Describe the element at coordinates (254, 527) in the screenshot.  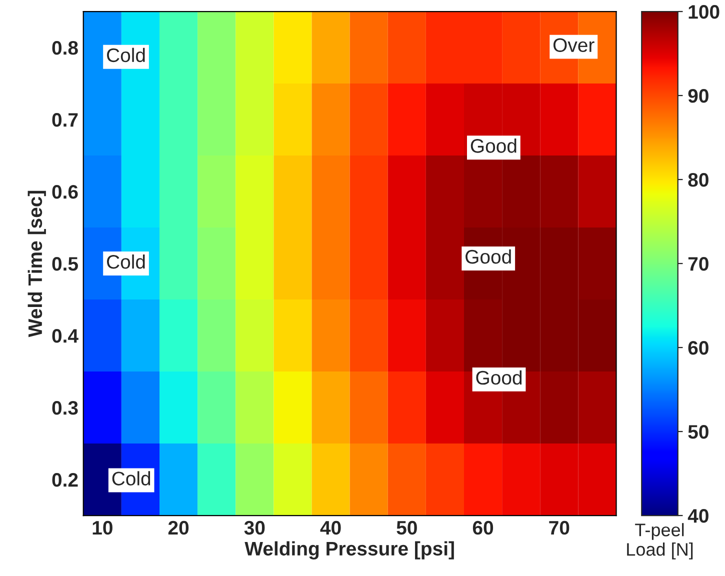
I see `x-tick-label: 30` at that location.